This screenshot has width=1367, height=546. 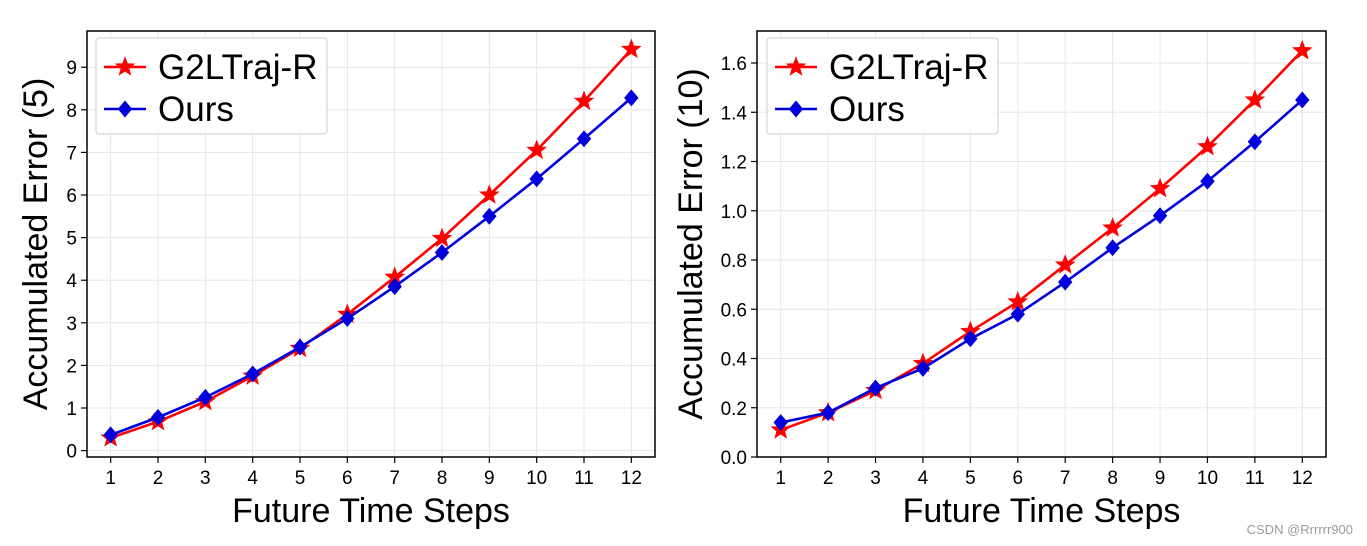 I want to click on x-axis: 1 2 3 4 5 6 7 8 9 10 11 12, so click(x=373, y=473).